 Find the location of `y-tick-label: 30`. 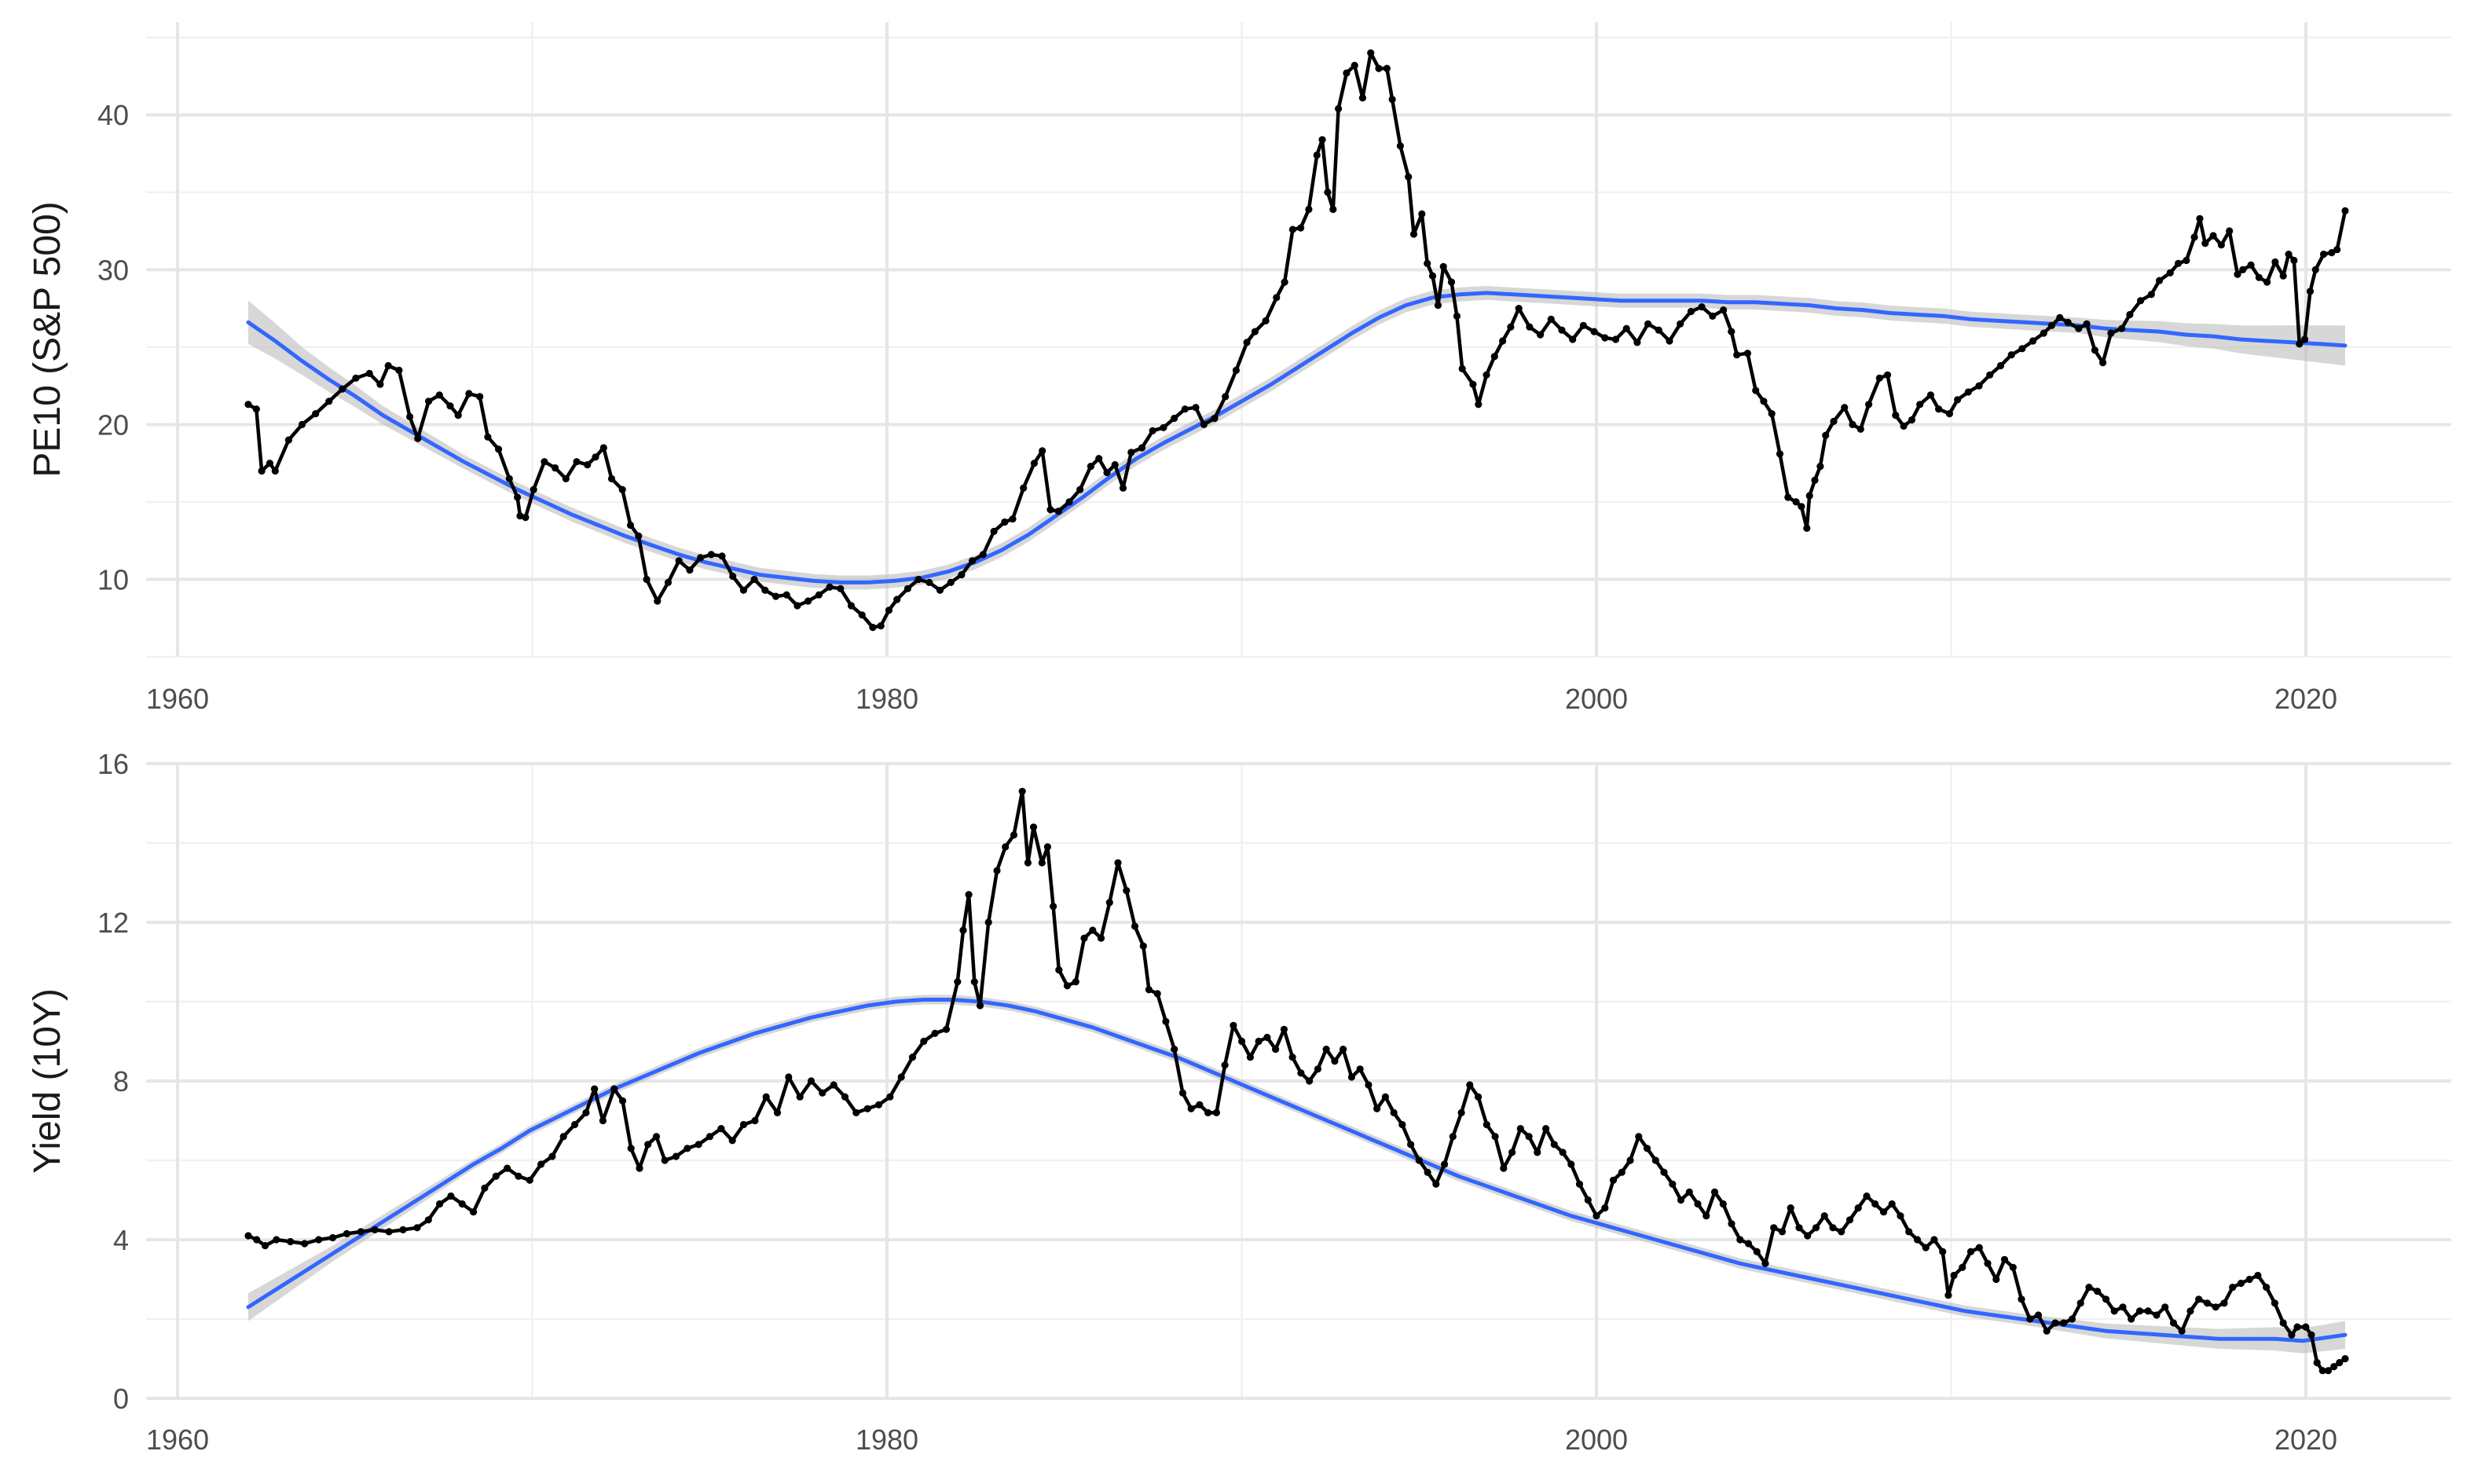

y-tick-label: 30 is located at coordinates (113, 270).